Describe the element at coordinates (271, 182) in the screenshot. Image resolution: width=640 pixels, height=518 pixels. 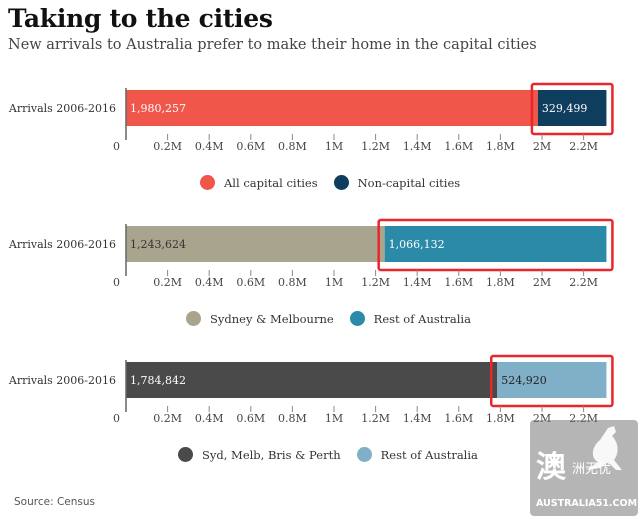
I see `legend-label: All capital cities` at that location.